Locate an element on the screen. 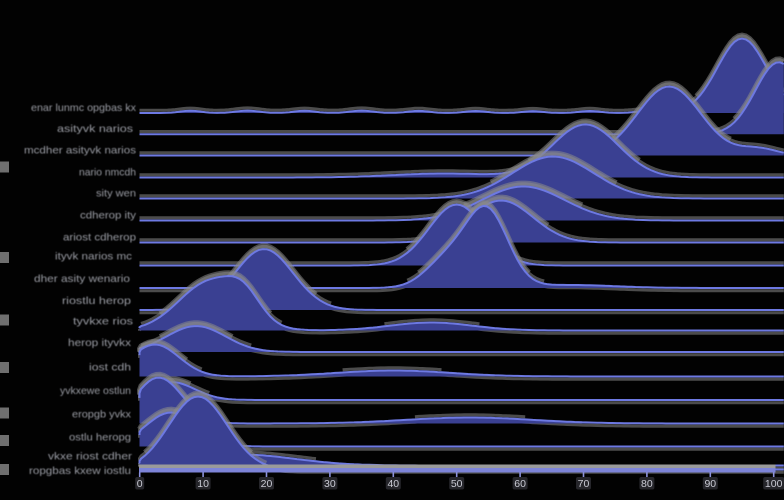 The height and width of the screenshot is (500, 784). svg-text: ityvk narios mc is located at coordinates (93, 257).